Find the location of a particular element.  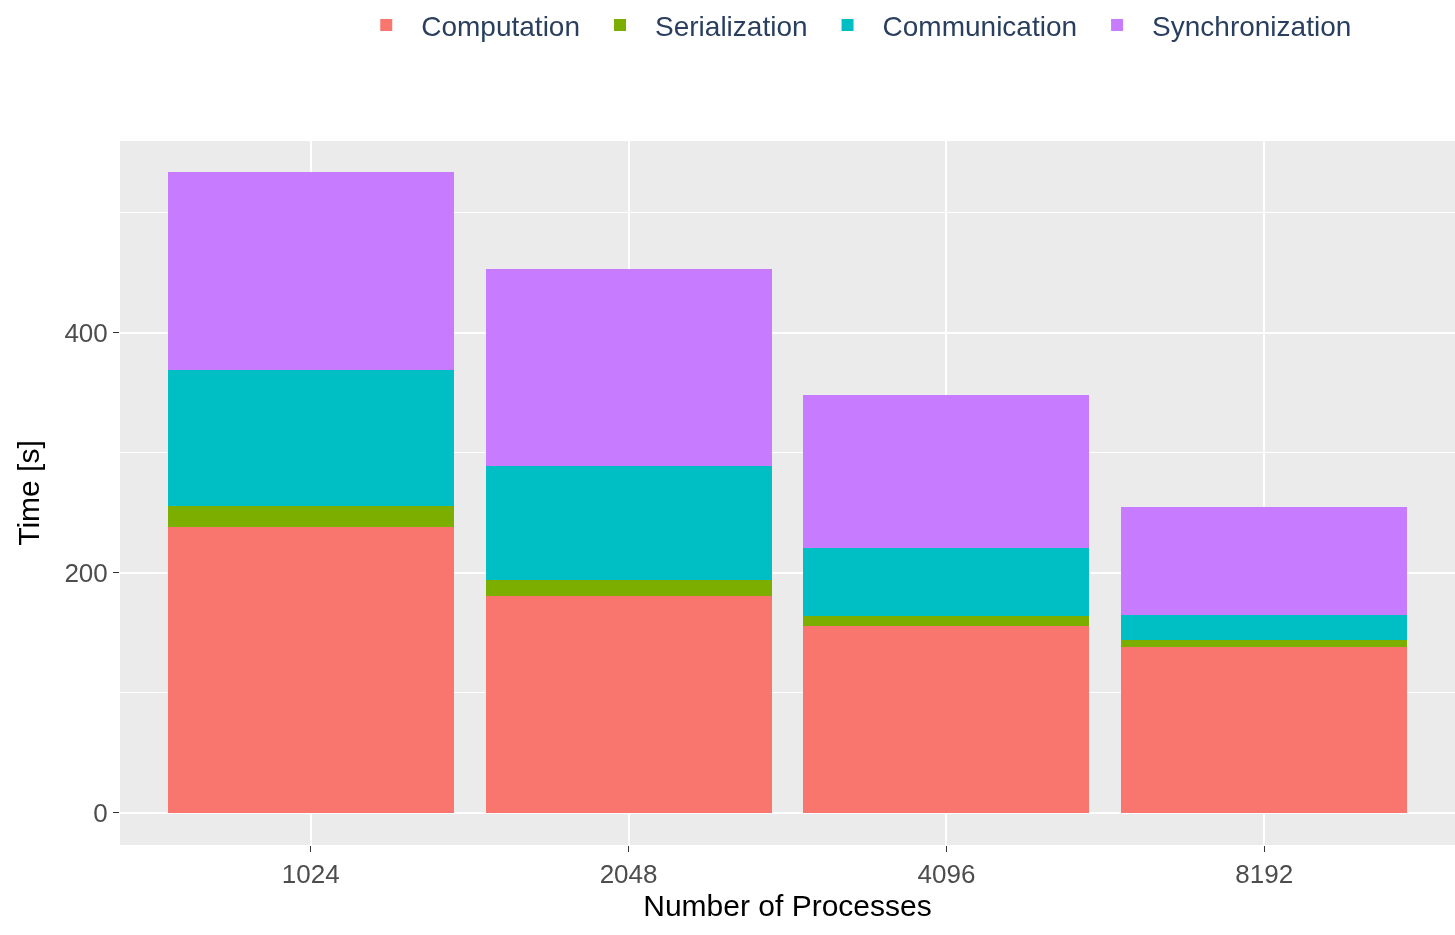

y-axis-title: Time [s] is located at coordinates (29, 493).